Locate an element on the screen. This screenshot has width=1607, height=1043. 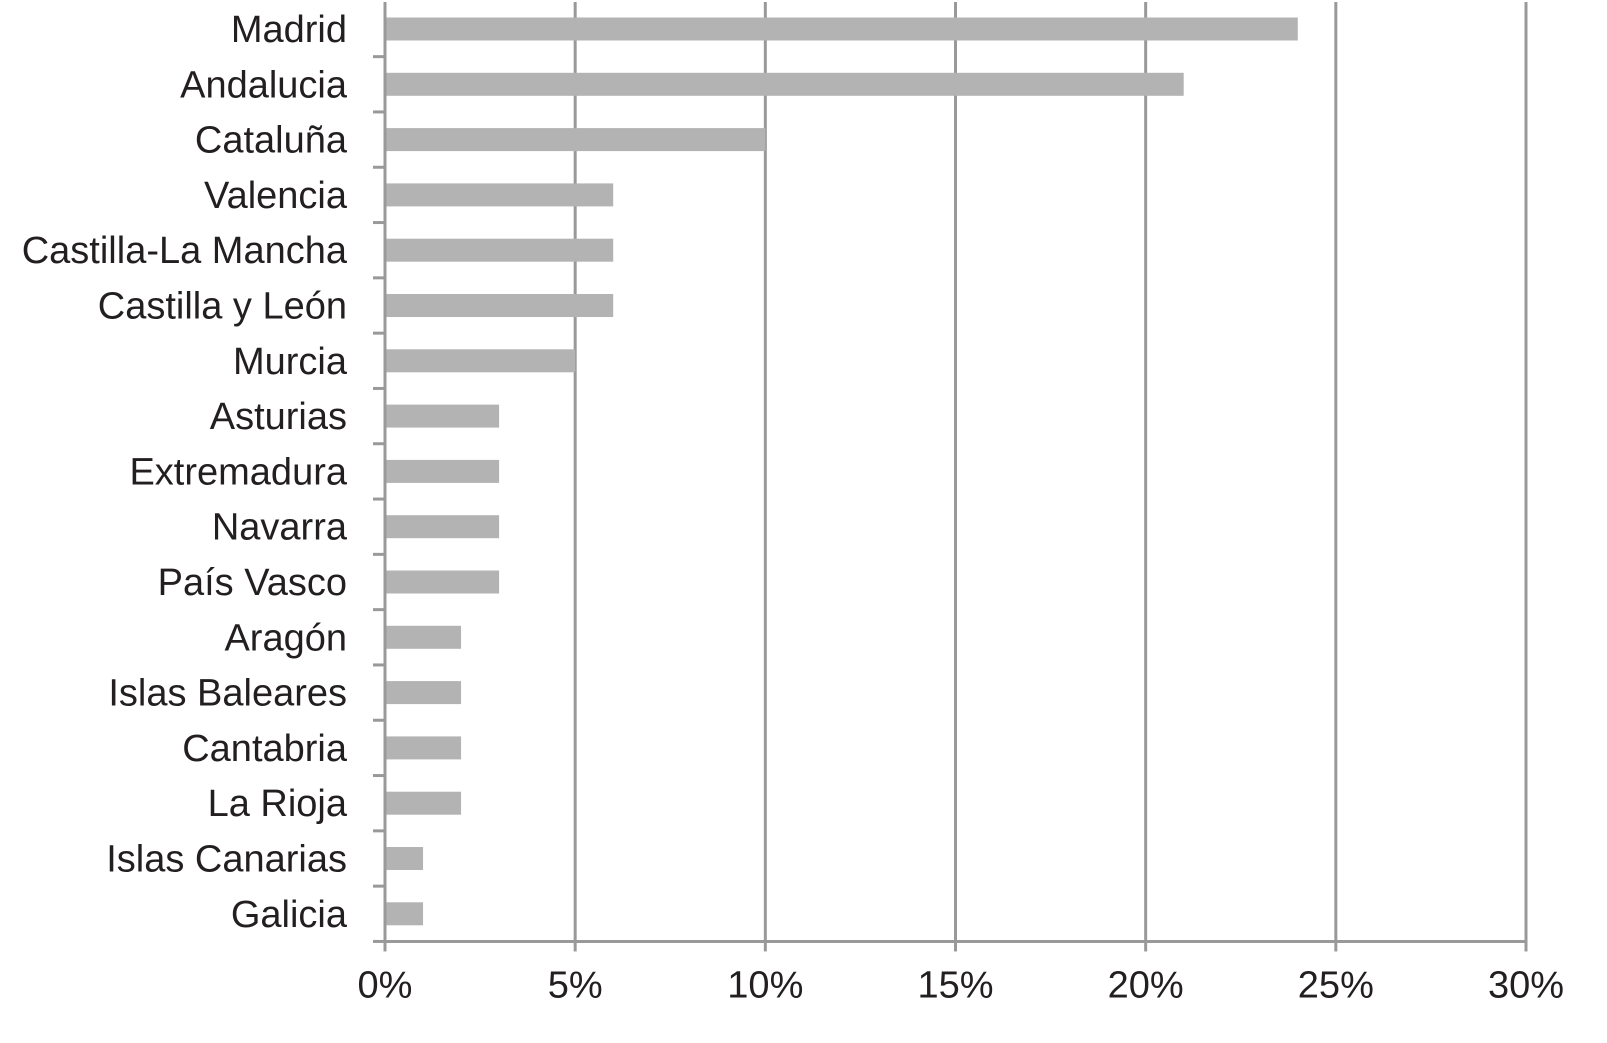
bar-castilla-y-le-n is located at coordinates (499, 305).